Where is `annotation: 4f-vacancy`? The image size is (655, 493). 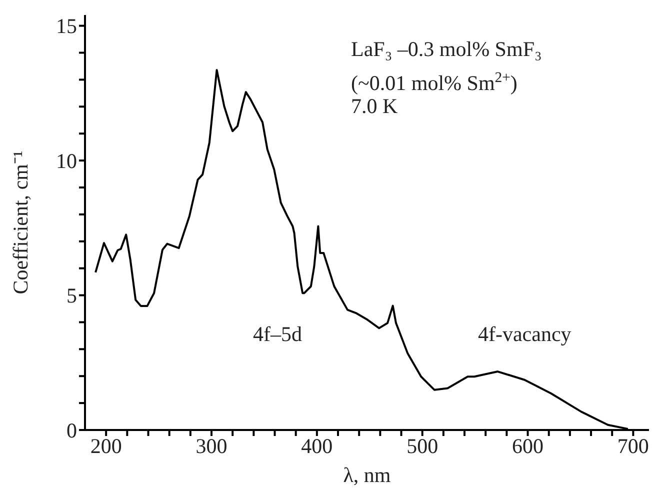
annotation: 4f-vacancy is located at coordinates (525, 334).